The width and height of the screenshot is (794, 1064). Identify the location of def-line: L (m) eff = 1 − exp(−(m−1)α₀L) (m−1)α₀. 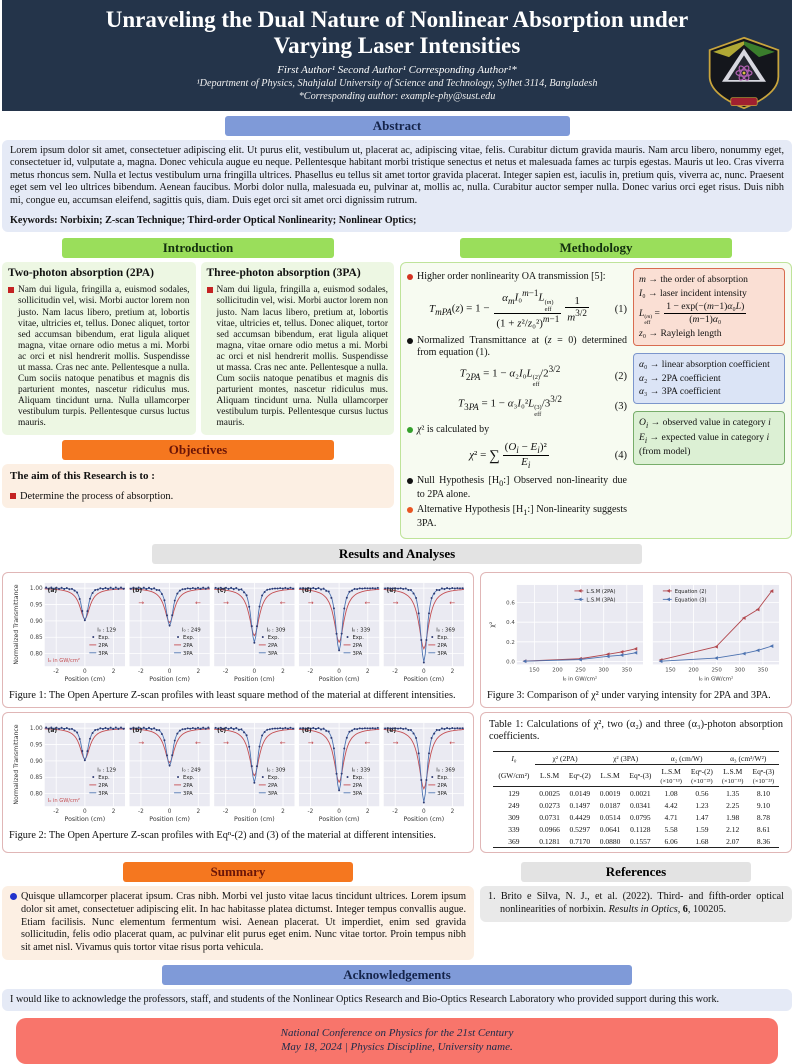
(693, 313).